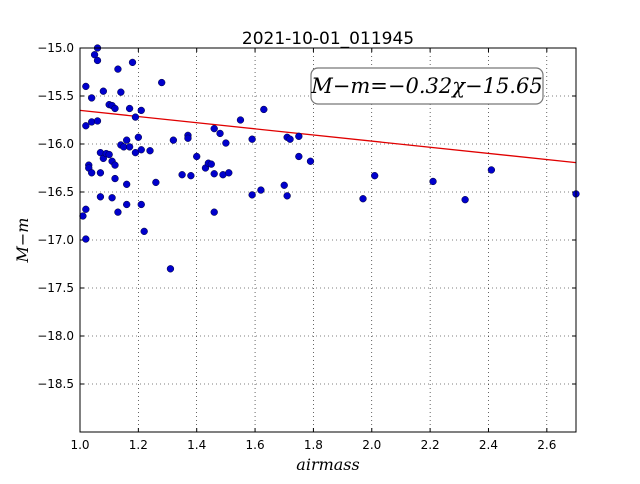 This screenshot has width=640, height=484. What do you see at coordinates (430, 445) in the screenshot?
I see `x-tick-label: 2.2` at bounding box center [430, 445].